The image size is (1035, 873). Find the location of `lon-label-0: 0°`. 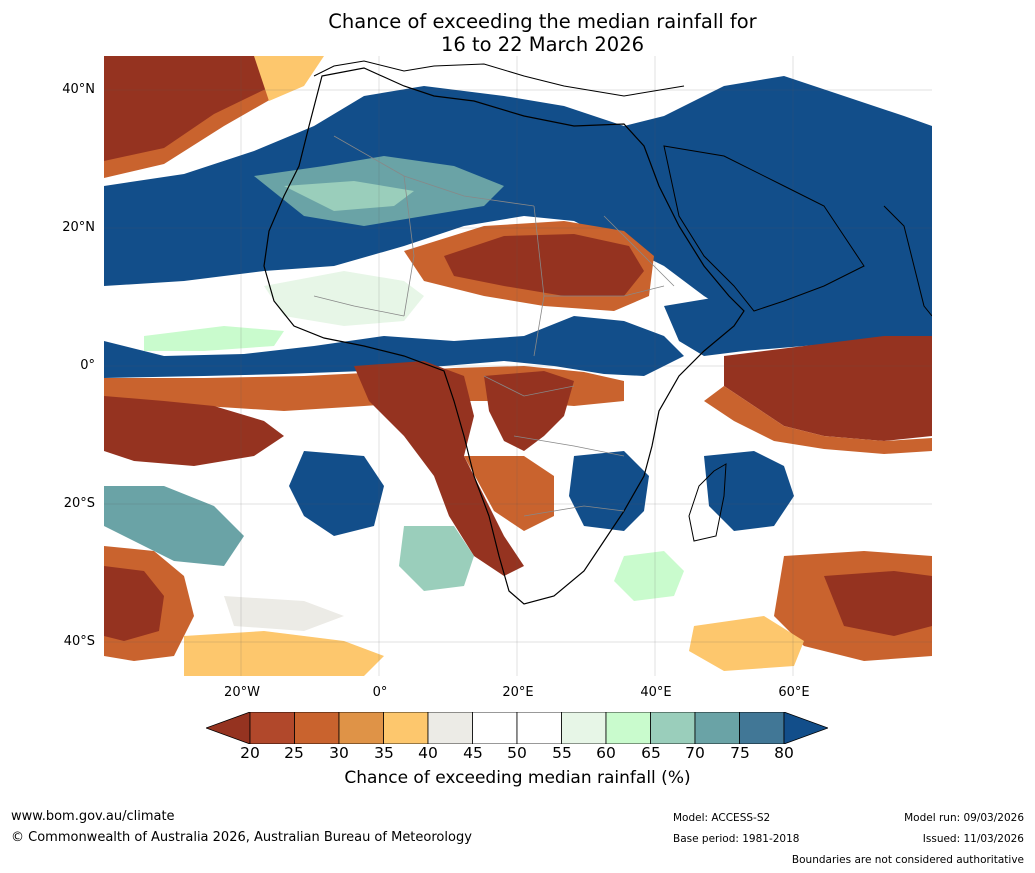

lon-label-0: 0° is located at coordinates (380, 692).